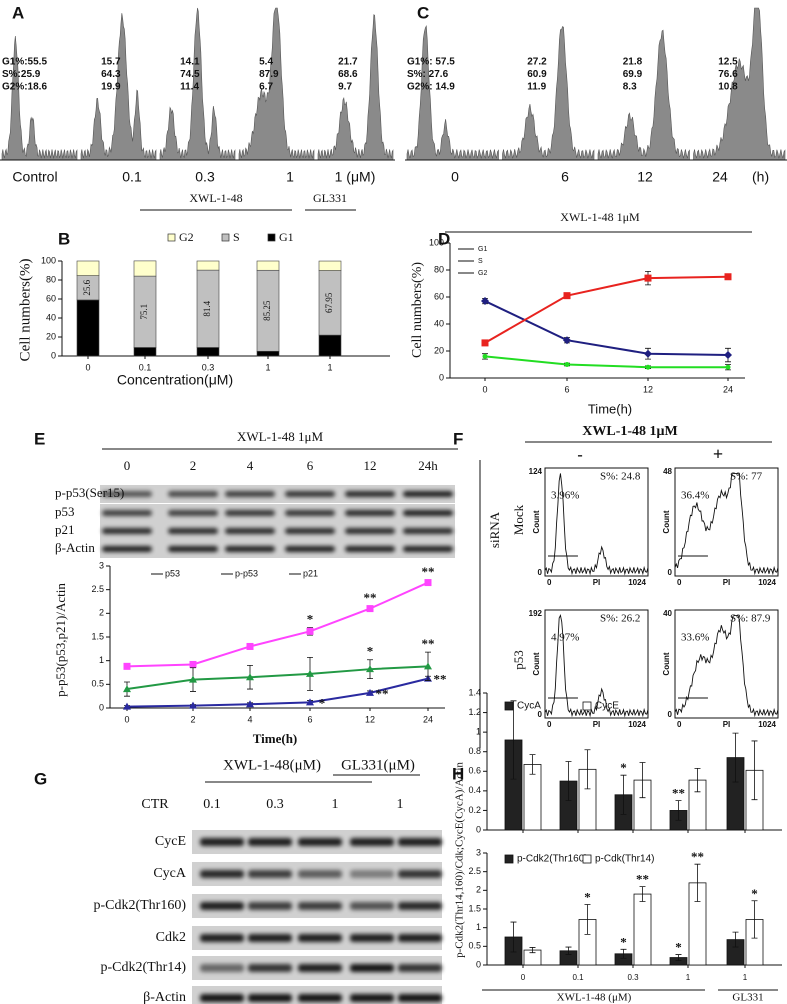 The width and height of the screenshot is (787, 1004). I want to click on value-label: 81.4, so click(207, 308).